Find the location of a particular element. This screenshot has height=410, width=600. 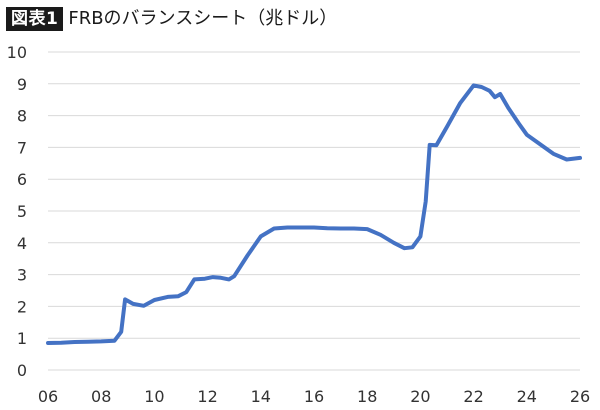

y-tick-label: 7 is located at coordinates (22, 147).